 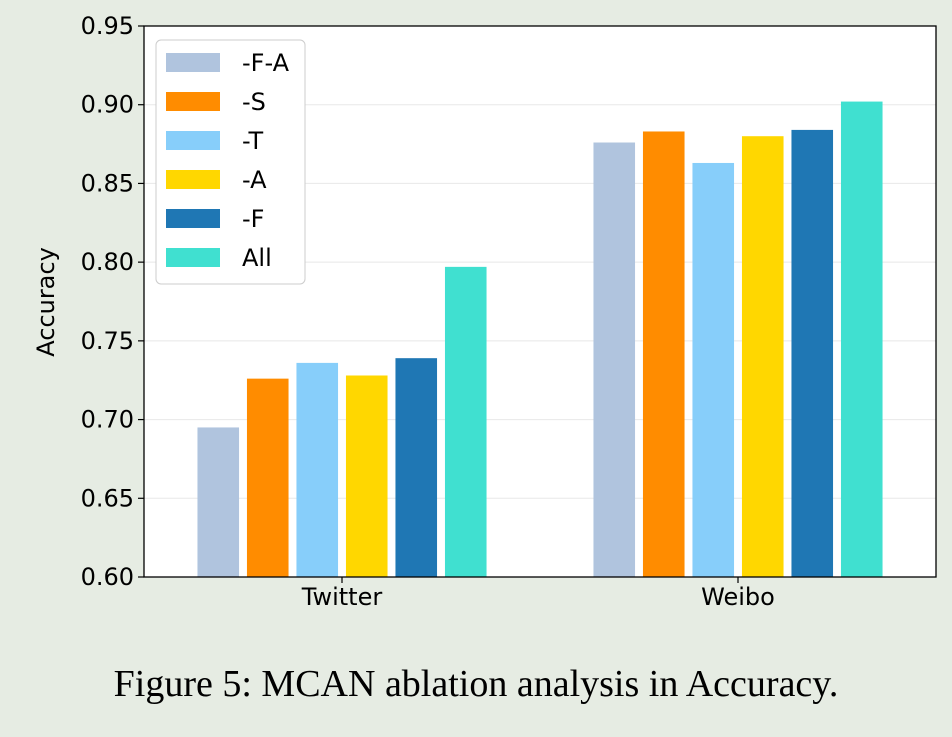 I want to click on y-tick-label: 0.80, so click(x=107, y=262).